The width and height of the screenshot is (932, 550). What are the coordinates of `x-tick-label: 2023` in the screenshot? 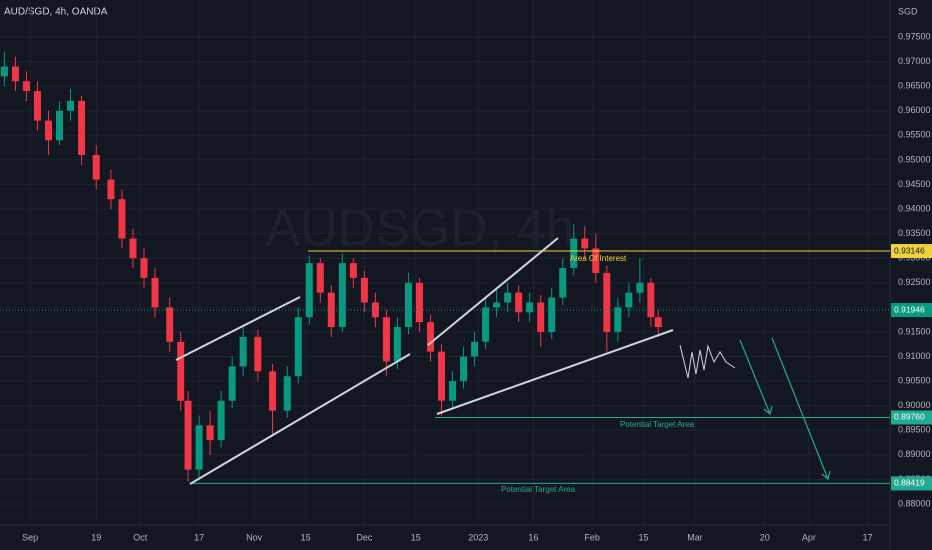 It's located at (478, 537).